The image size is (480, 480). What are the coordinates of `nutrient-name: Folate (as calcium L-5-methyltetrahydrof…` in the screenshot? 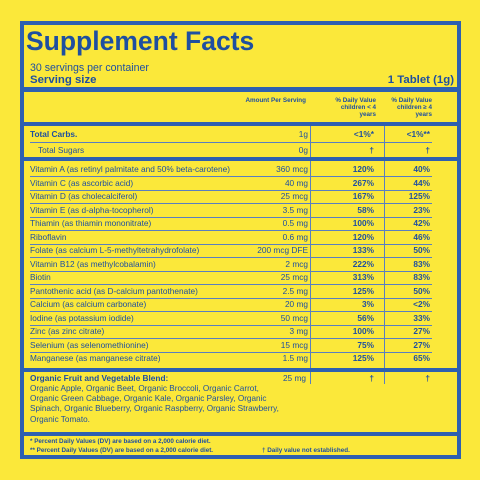 It's located at (115, 250).